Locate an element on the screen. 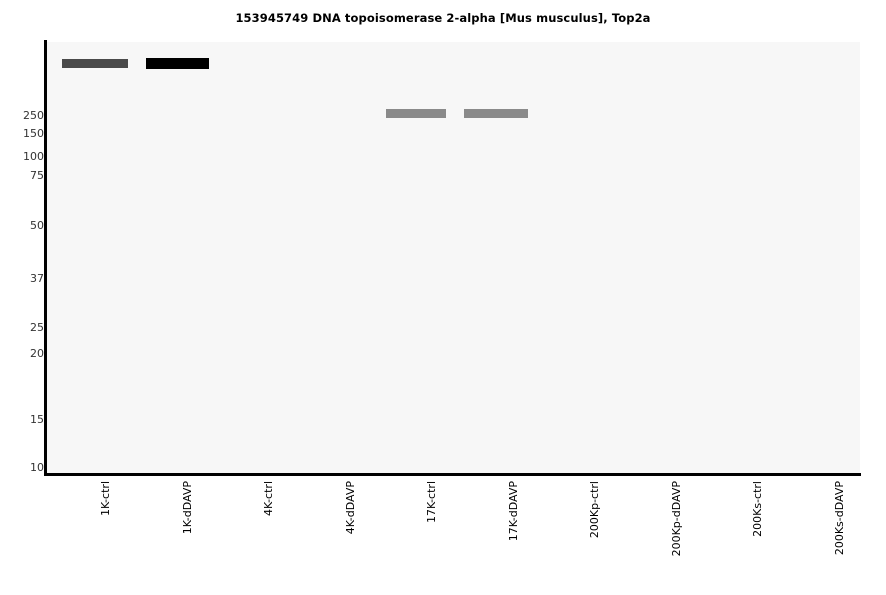 This screenshot has width=886, height=595. x-tick-label: 4K-dDAVP is located at coordinates (350, 508).